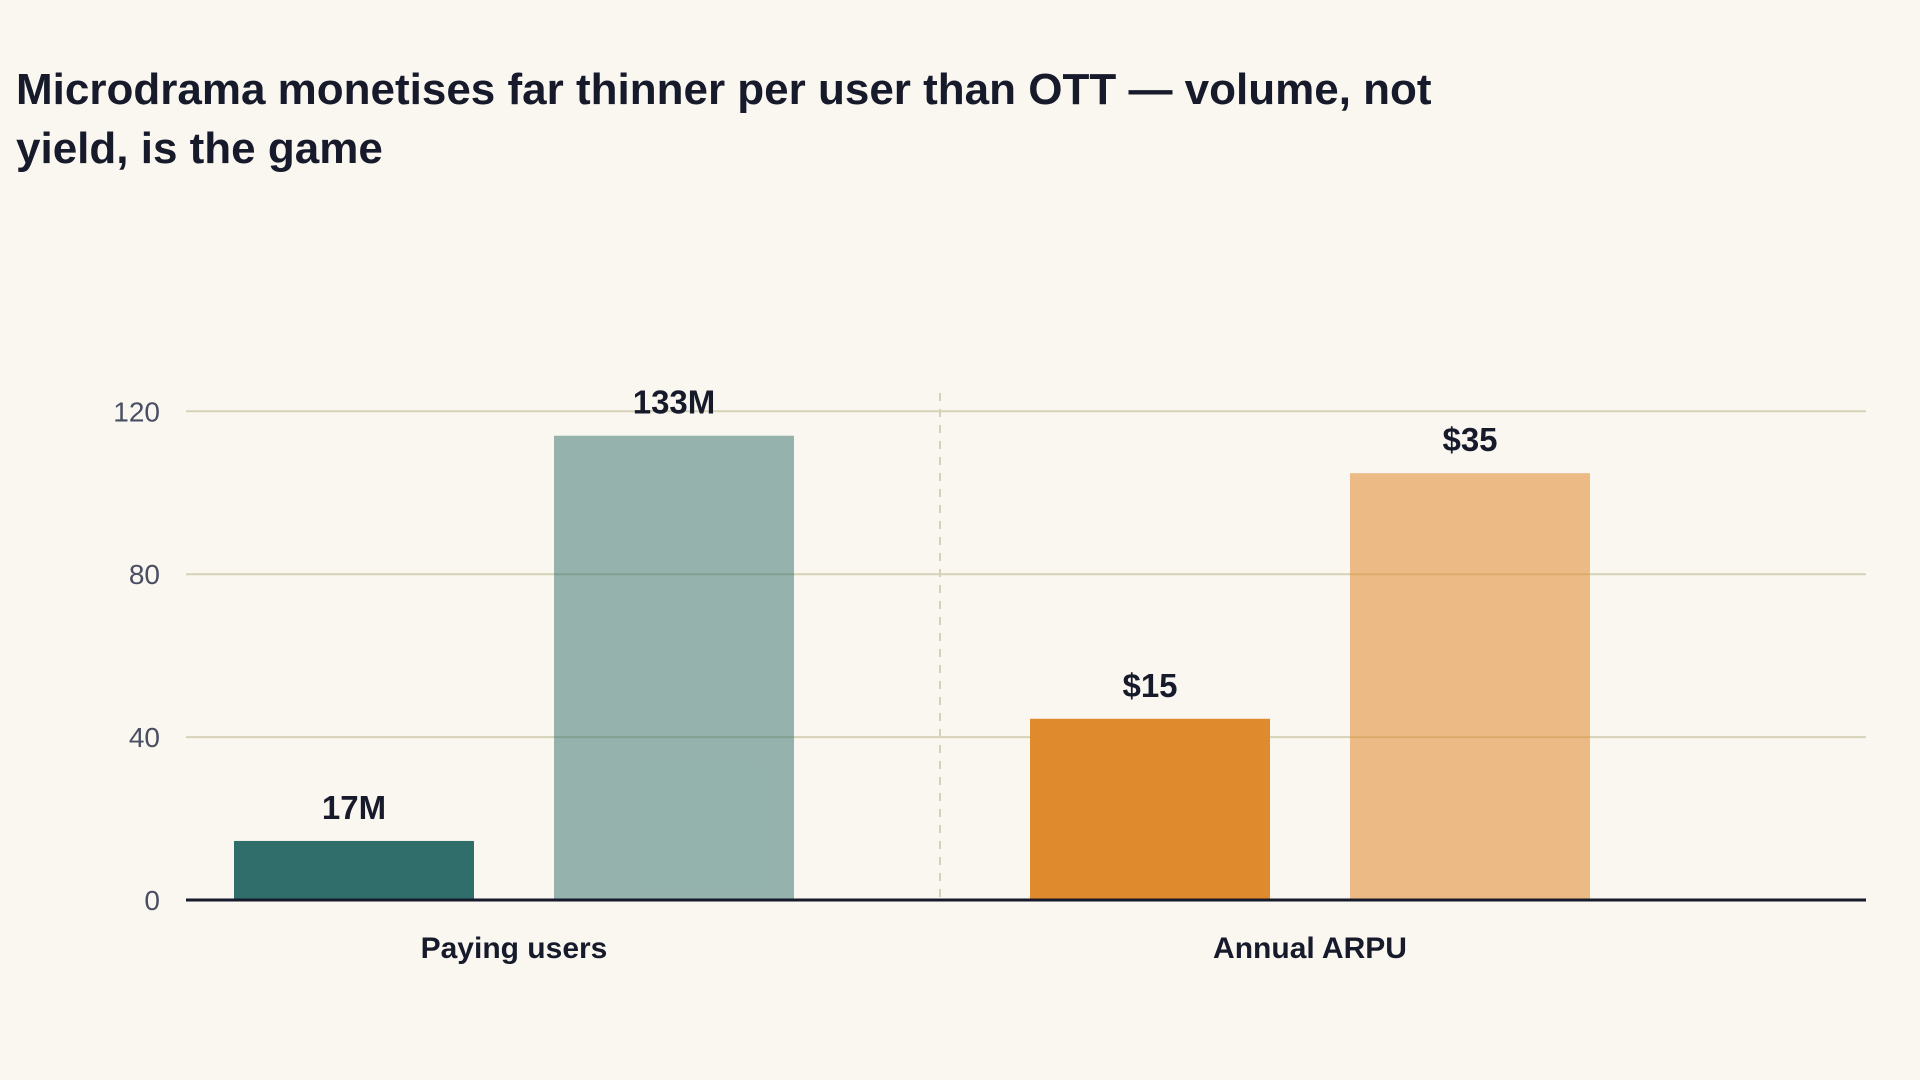 This screenshot has width=1920, height=1080. I want to click on x-category-label: Annual ARPU, so click(1310, 948).